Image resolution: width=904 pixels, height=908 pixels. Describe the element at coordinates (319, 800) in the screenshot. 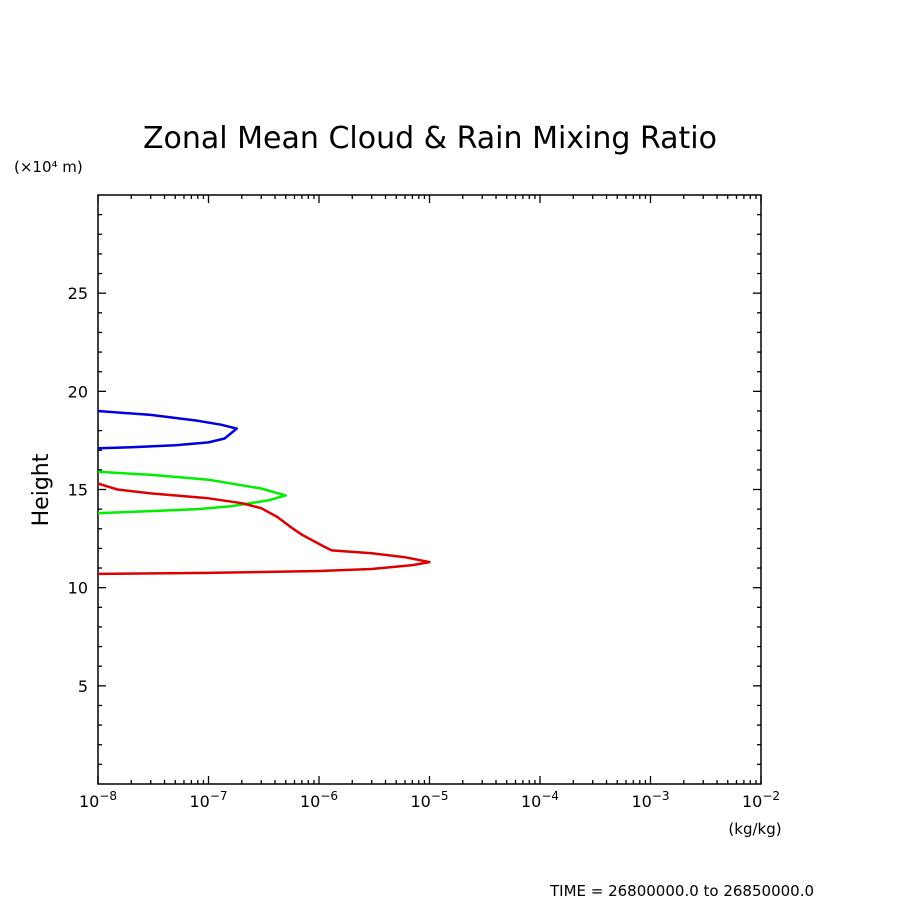

I see `x-tick-label: 10⁻⁶` at that location.